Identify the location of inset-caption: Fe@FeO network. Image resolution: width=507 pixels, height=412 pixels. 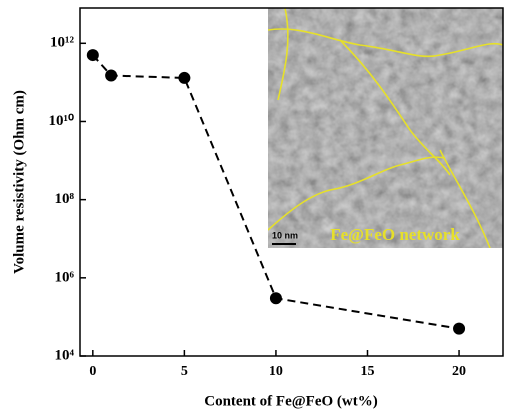
(395, 234).